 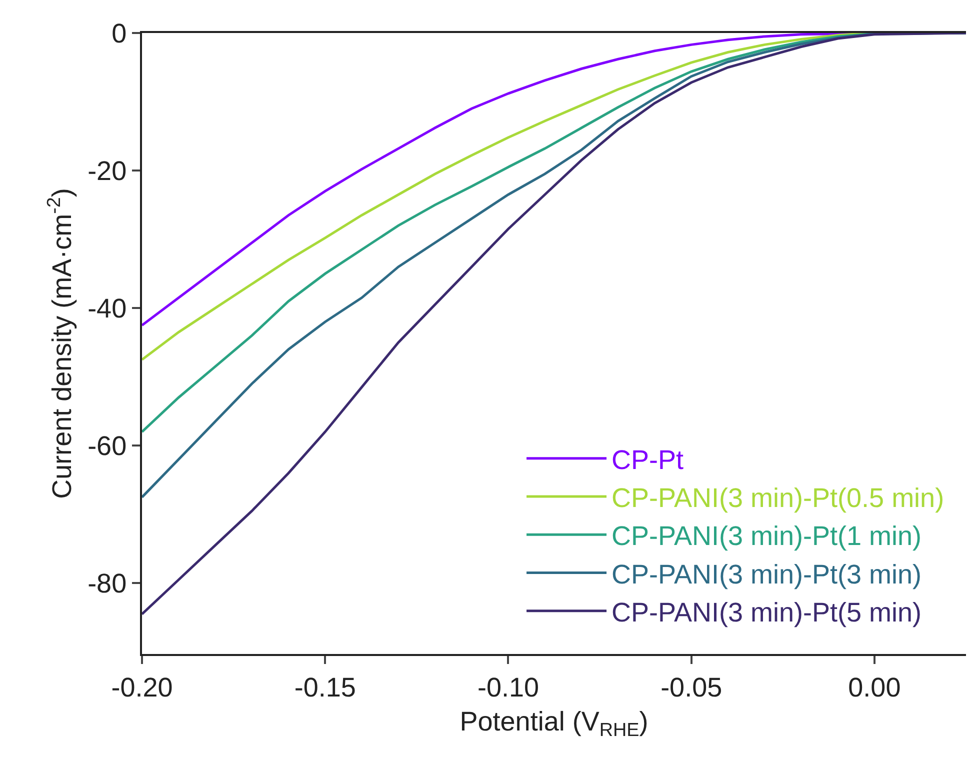 What do you see at coordinates (107, 171) in the screenshot?
I see `y-tick-label: -20` at bounding box center [107, 171].